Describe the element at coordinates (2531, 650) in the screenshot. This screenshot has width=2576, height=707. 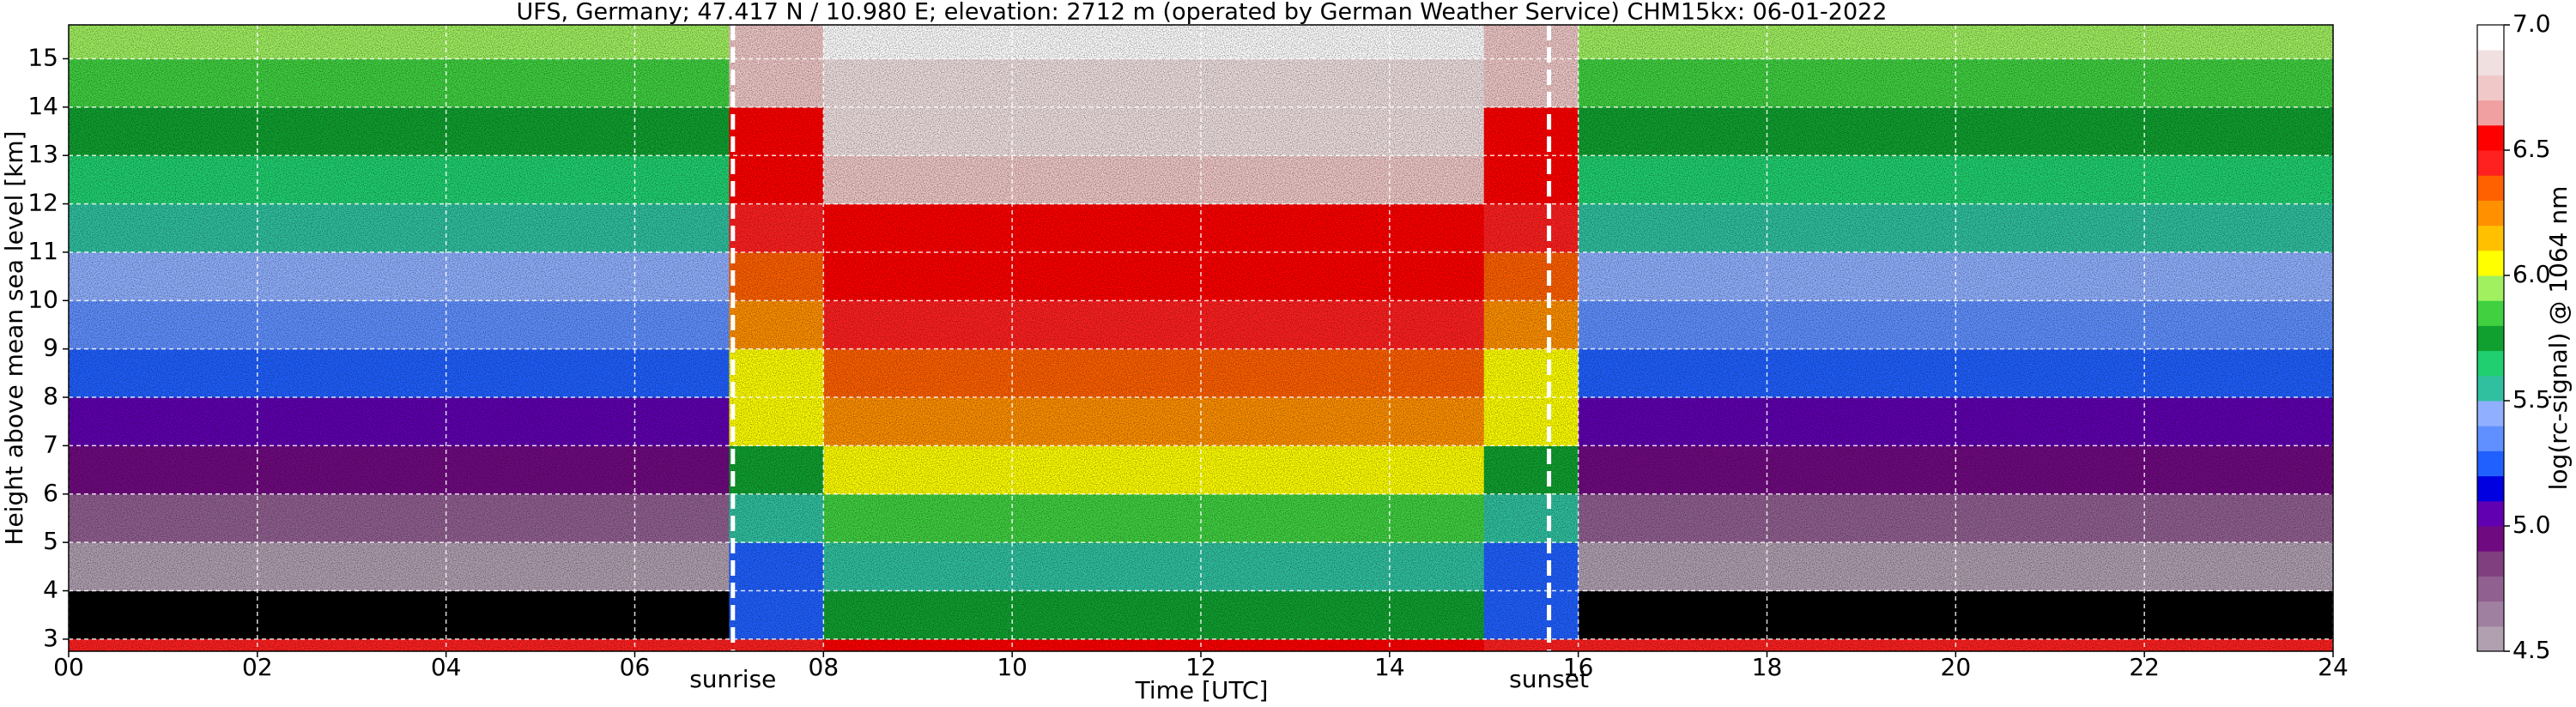
I see `colorbar-tick-label: 4.5` at that location.